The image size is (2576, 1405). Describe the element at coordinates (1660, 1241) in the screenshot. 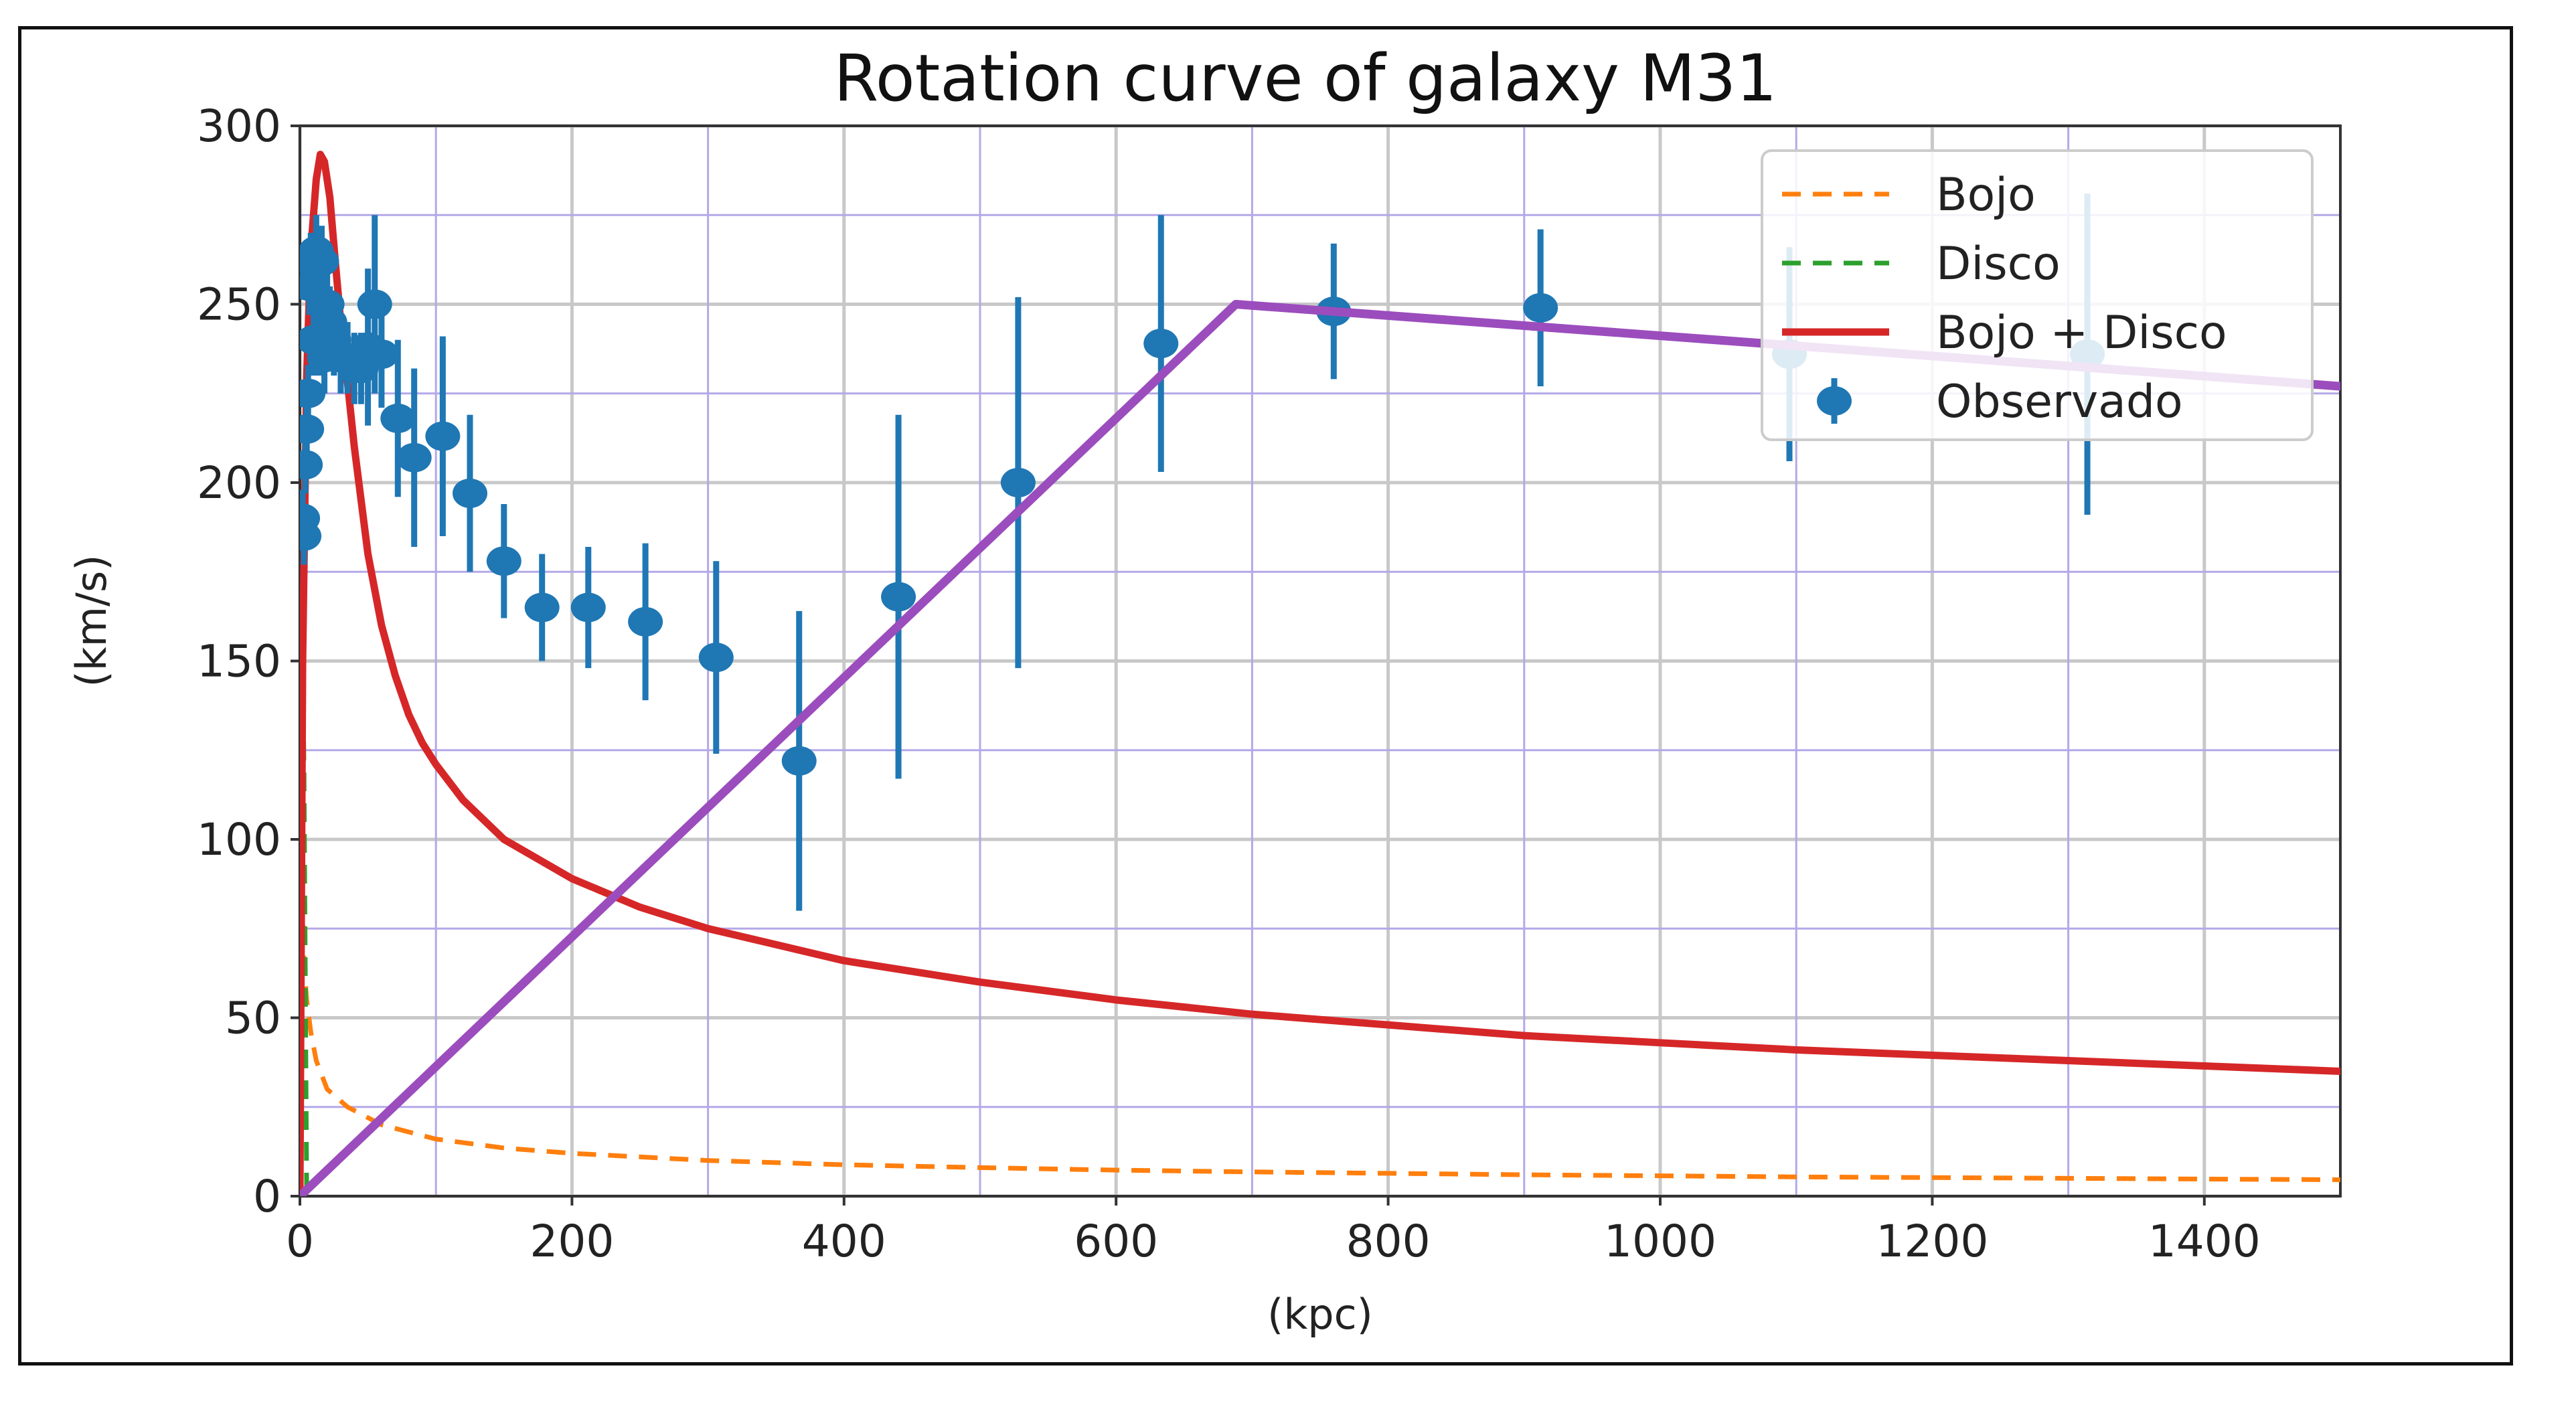

I see `x-tick-label: 1000` at that location.